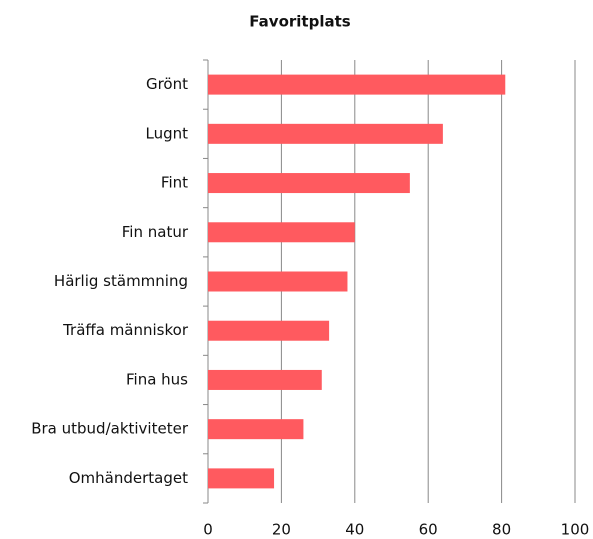 Image resolution: width=593 pixels, height=539 pixels. Describe the element at coordinates (167, 84) in the screenshot. I see `y-tick-label: Grönt` at that location.